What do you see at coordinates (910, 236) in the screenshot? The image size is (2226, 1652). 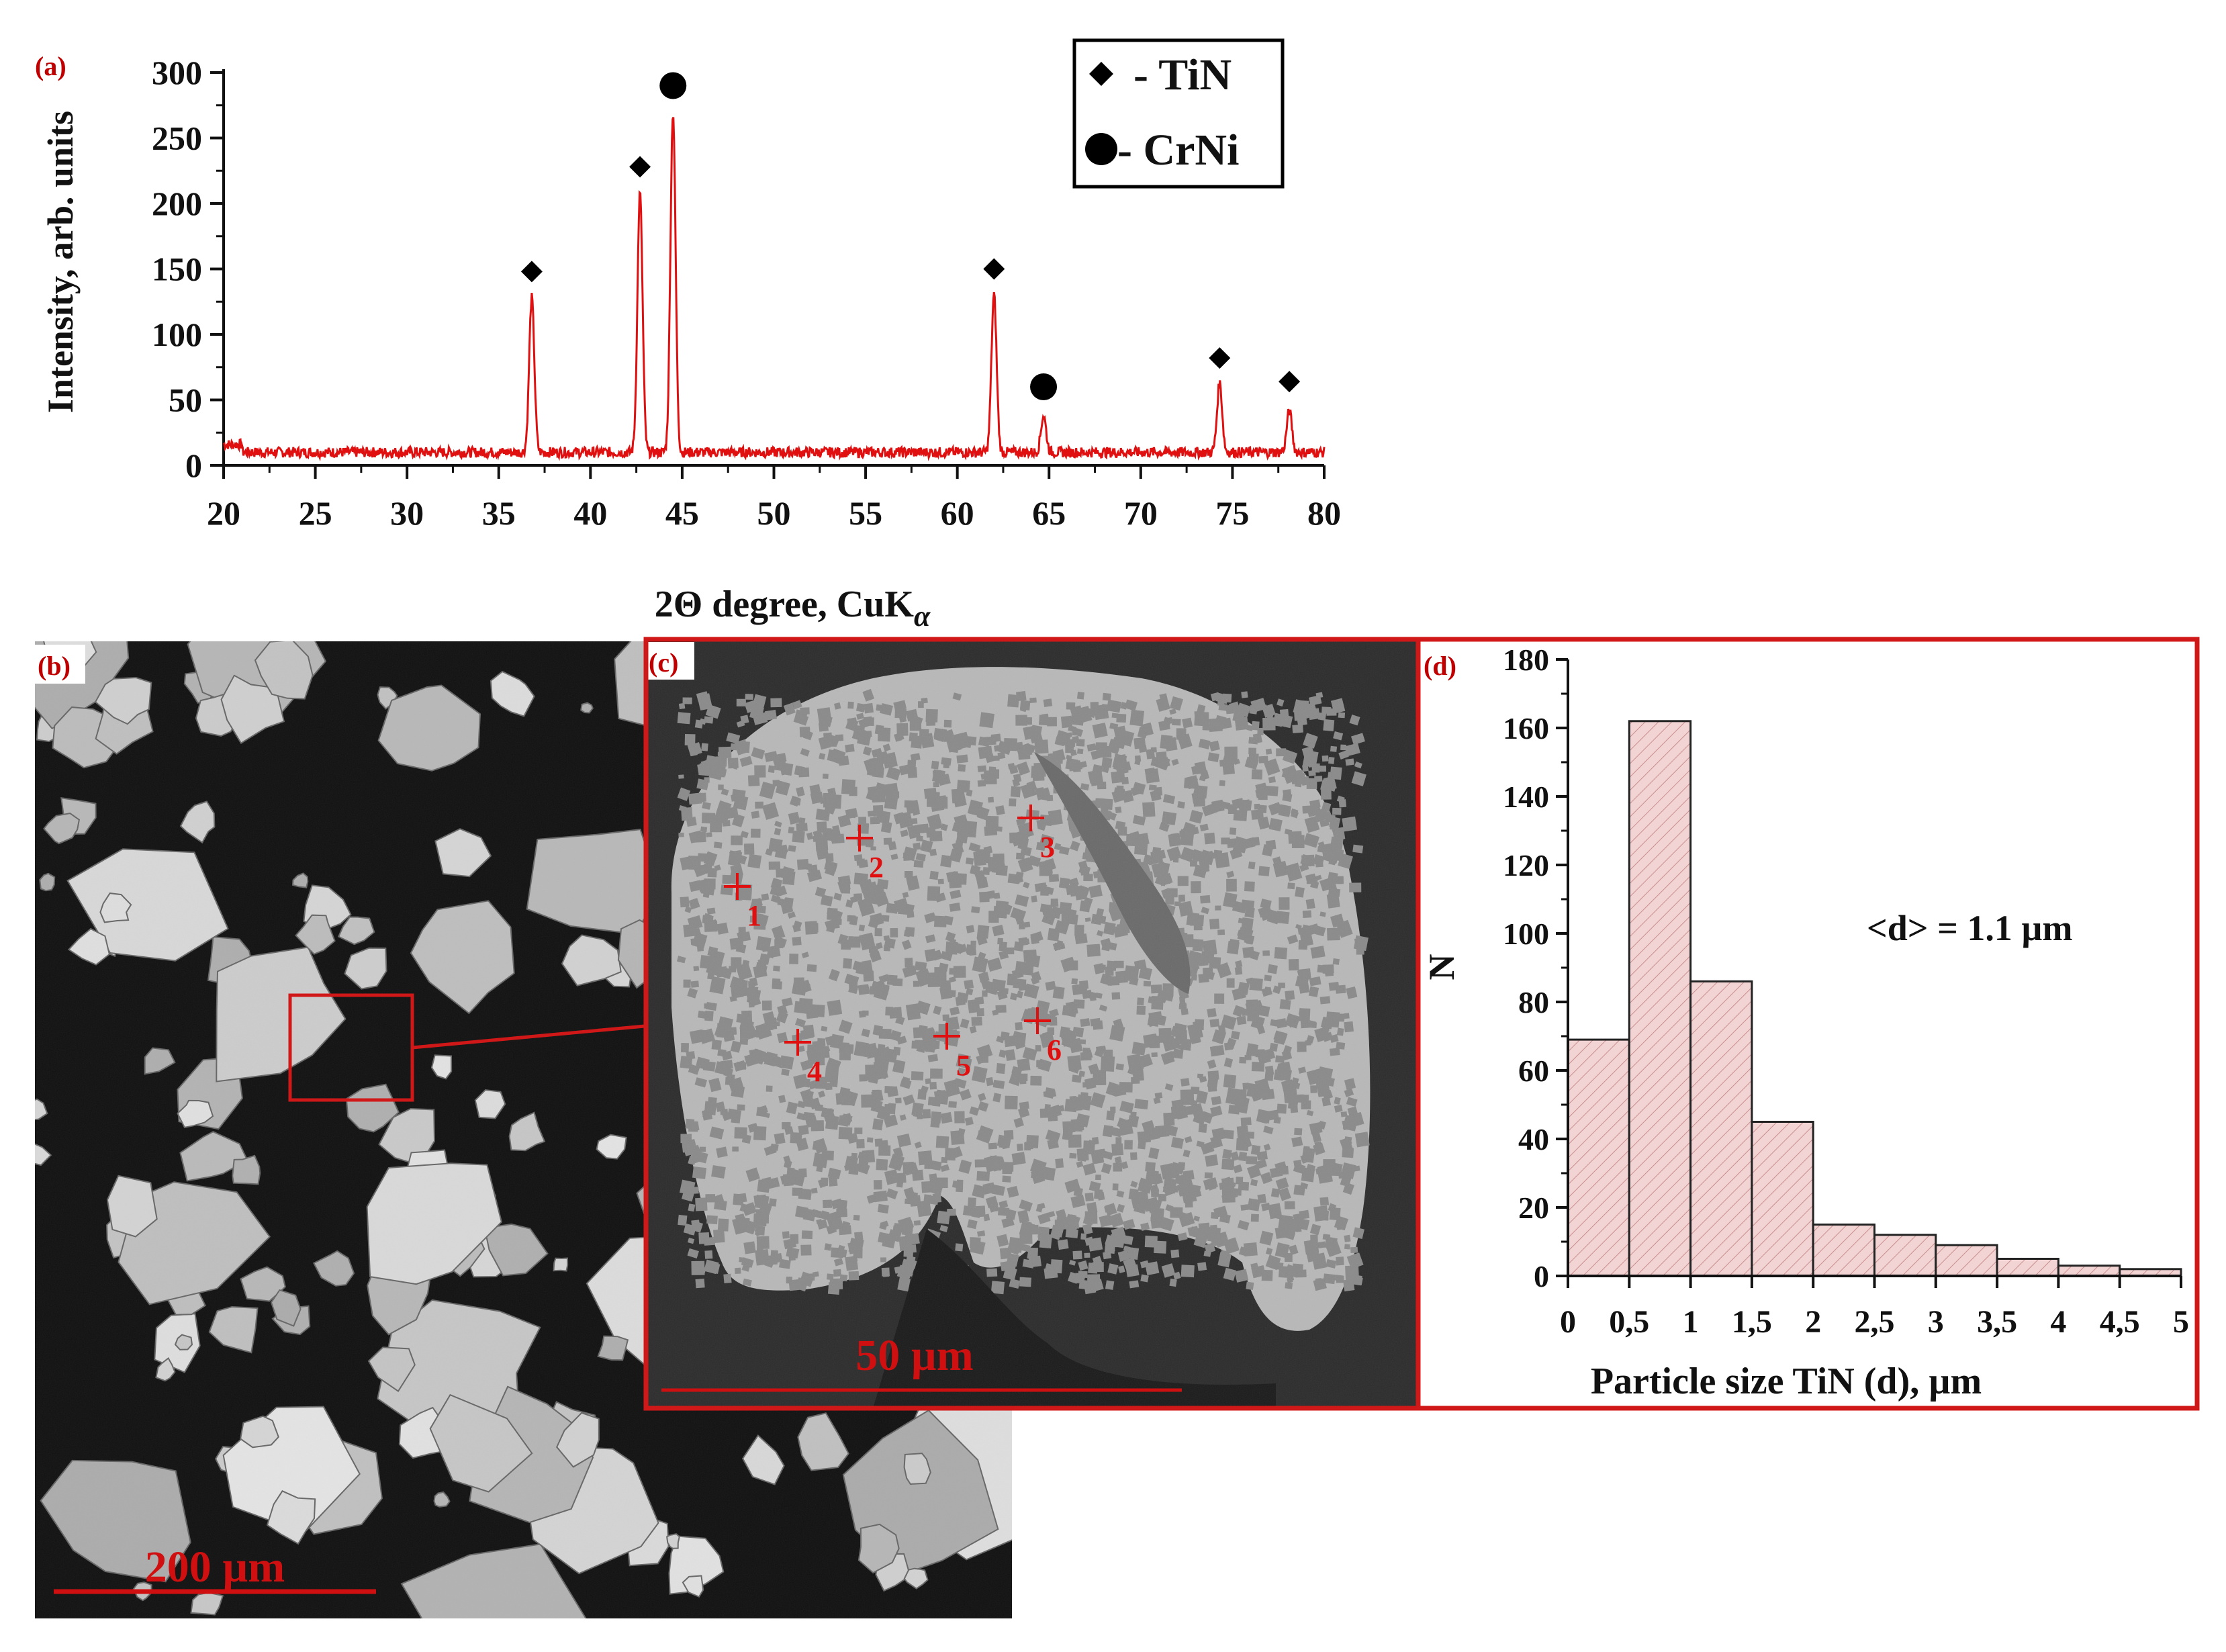 I see `xrd-phase-markers` at bounding box center [910, 236].